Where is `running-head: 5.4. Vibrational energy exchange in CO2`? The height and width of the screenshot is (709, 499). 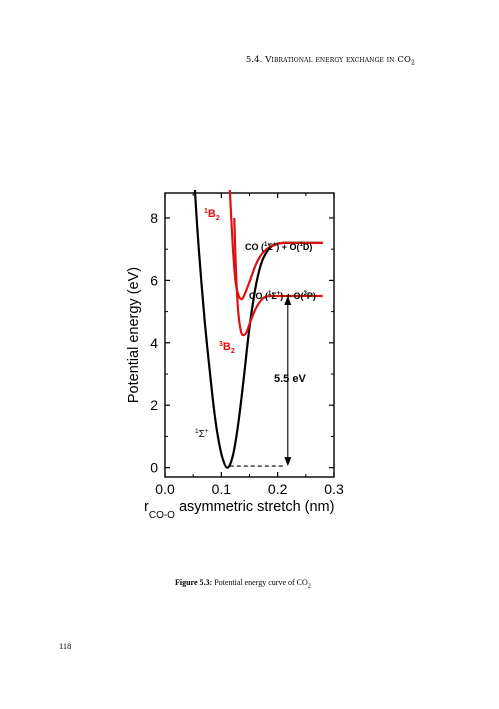
running-head: 5.4. Vibrational energy exchange in CO2 is located at coordinates (330, 61).